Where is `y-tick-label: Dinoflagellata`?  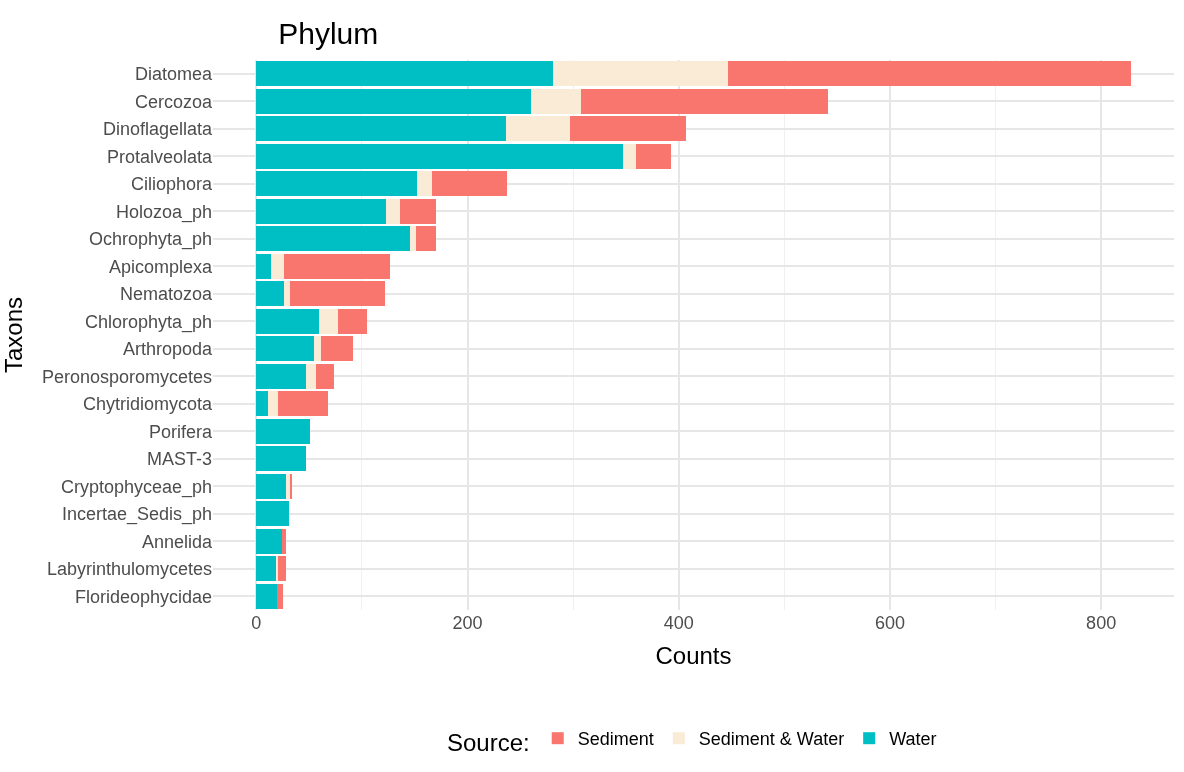
y-tick-label: Dinoflagellata is located at coordinates (157, 129).